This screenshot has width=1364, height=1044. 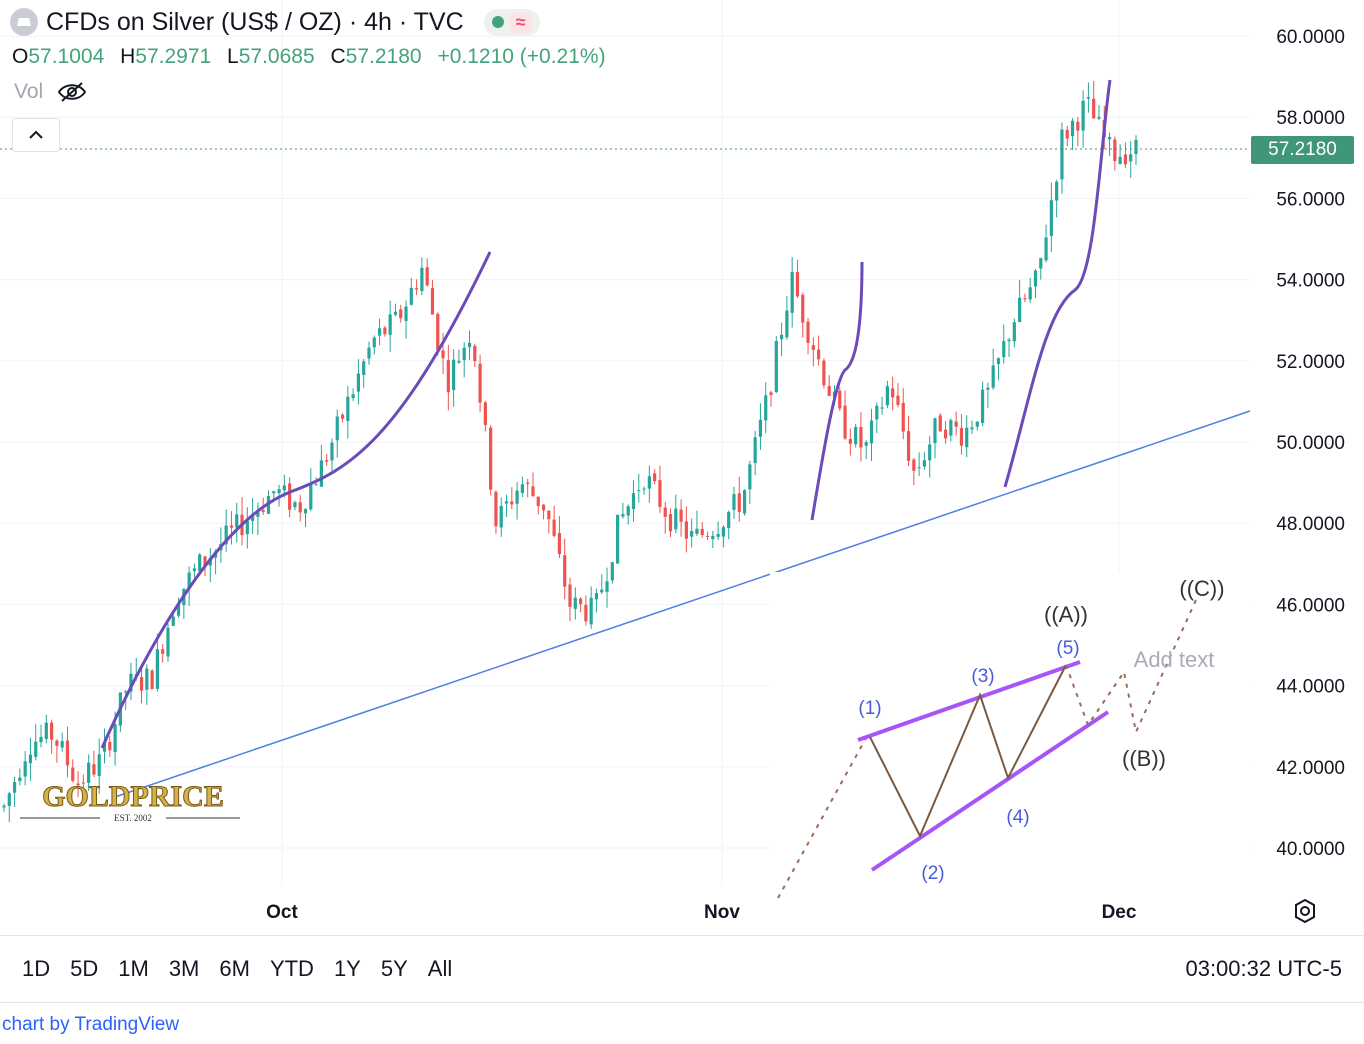 I want to click on collapse-legend-button, so click(x=36, y=135).